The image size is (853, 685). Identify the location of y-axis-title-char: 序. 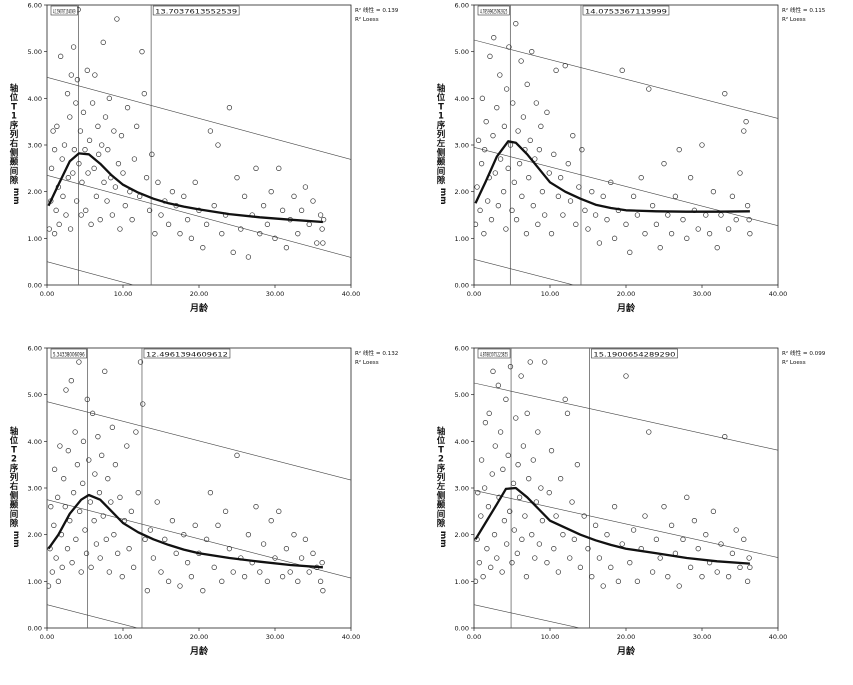
(14, 125).